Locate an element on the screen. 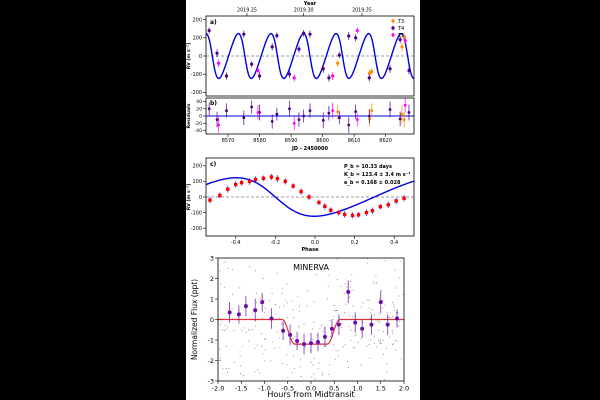  panel-d-ytick-label: -3 is located at coordinates (211, 381).